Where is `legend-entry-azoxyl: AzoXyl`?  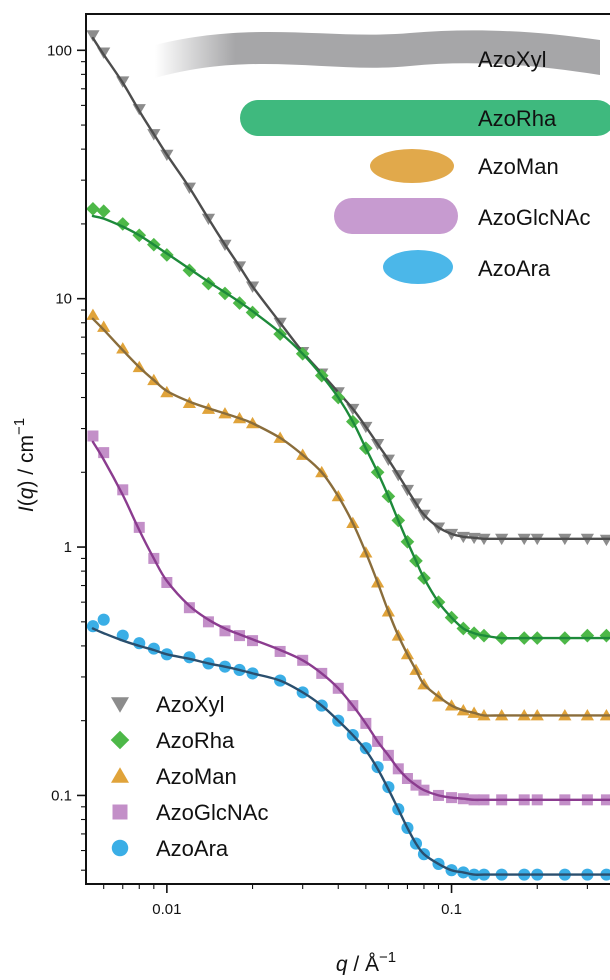 legend-entry-azoxyl: AzoXyl is located at coordinates (167, 704).